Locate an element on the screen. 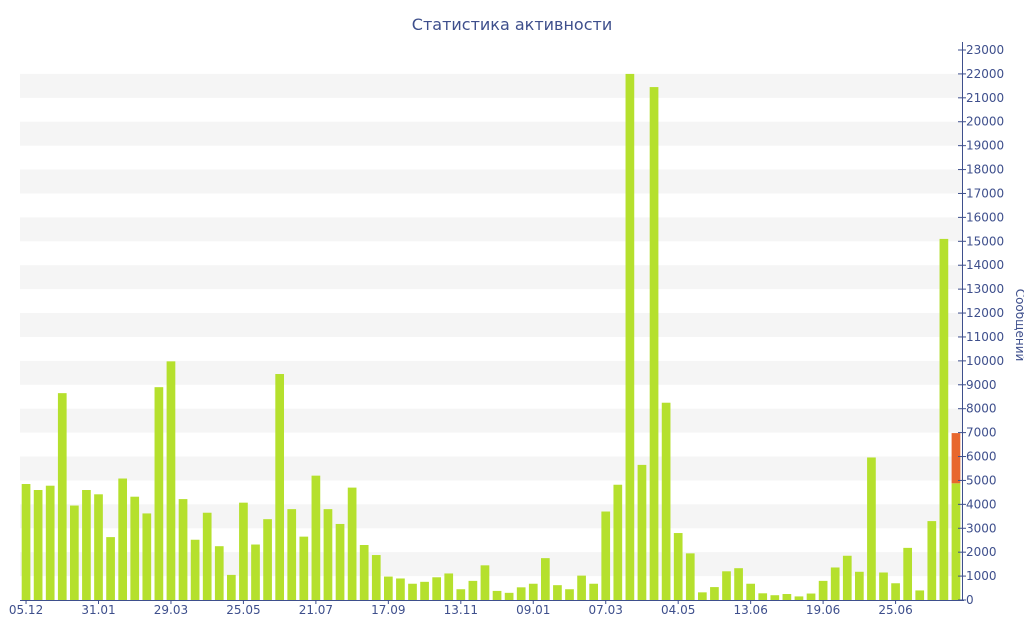 The height and width of the screenshot is (640, 1024). x-tick-label: 31.01 is located at coordinates (98, 610).